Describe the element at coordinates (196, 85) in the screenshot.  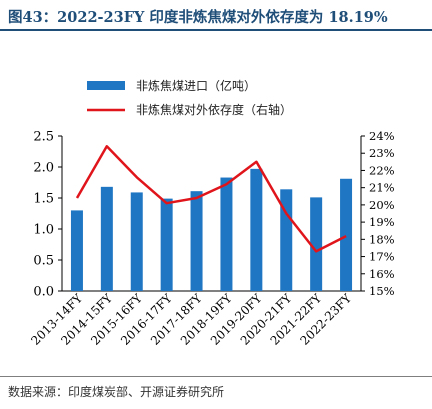
I see `legend-label-bar: 非炼焦煤进口（亿吨）` at that location.